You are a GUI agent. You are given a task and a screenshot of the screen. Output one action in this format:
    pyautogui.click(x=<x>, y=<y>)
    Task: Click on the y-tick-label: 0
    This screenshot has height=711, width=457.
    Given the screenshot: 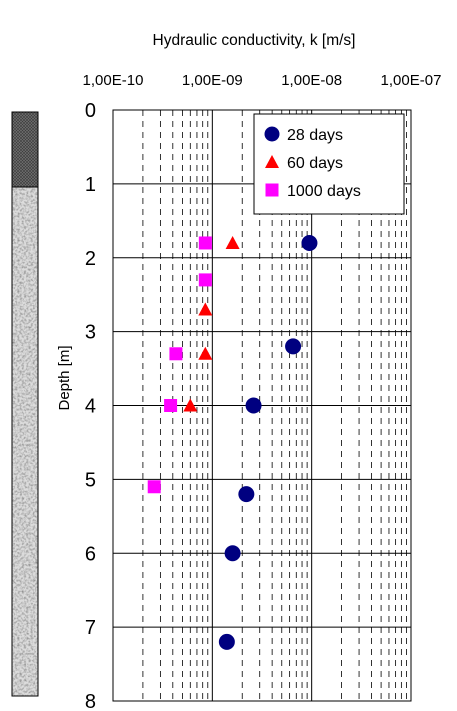 What is the action you would take?
    pyautogui.click(x=90, y=111)
    